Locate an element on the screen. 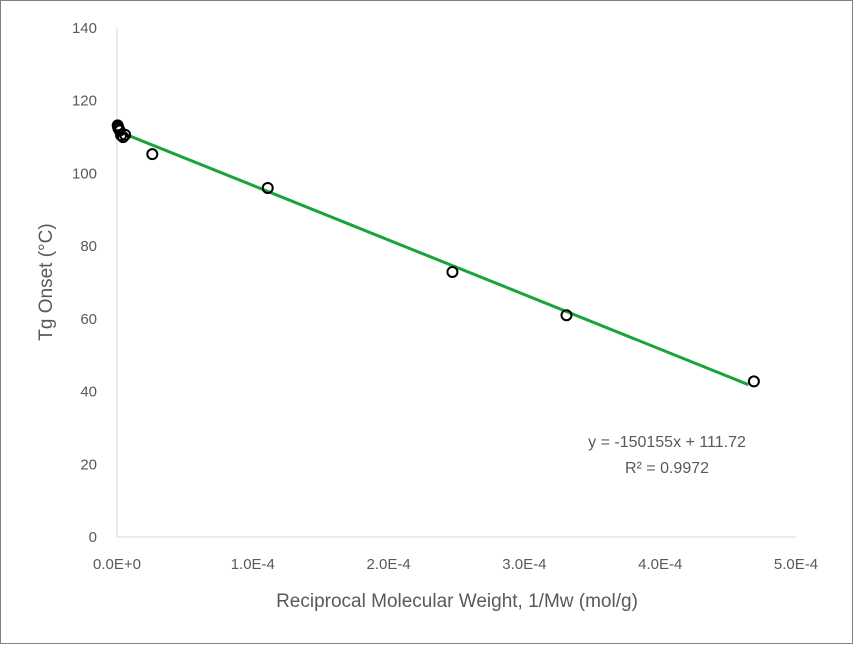 This screenshot has width=853, height=648. x-tick-label: 1.0E-4 is located at coordinates (253, 564).